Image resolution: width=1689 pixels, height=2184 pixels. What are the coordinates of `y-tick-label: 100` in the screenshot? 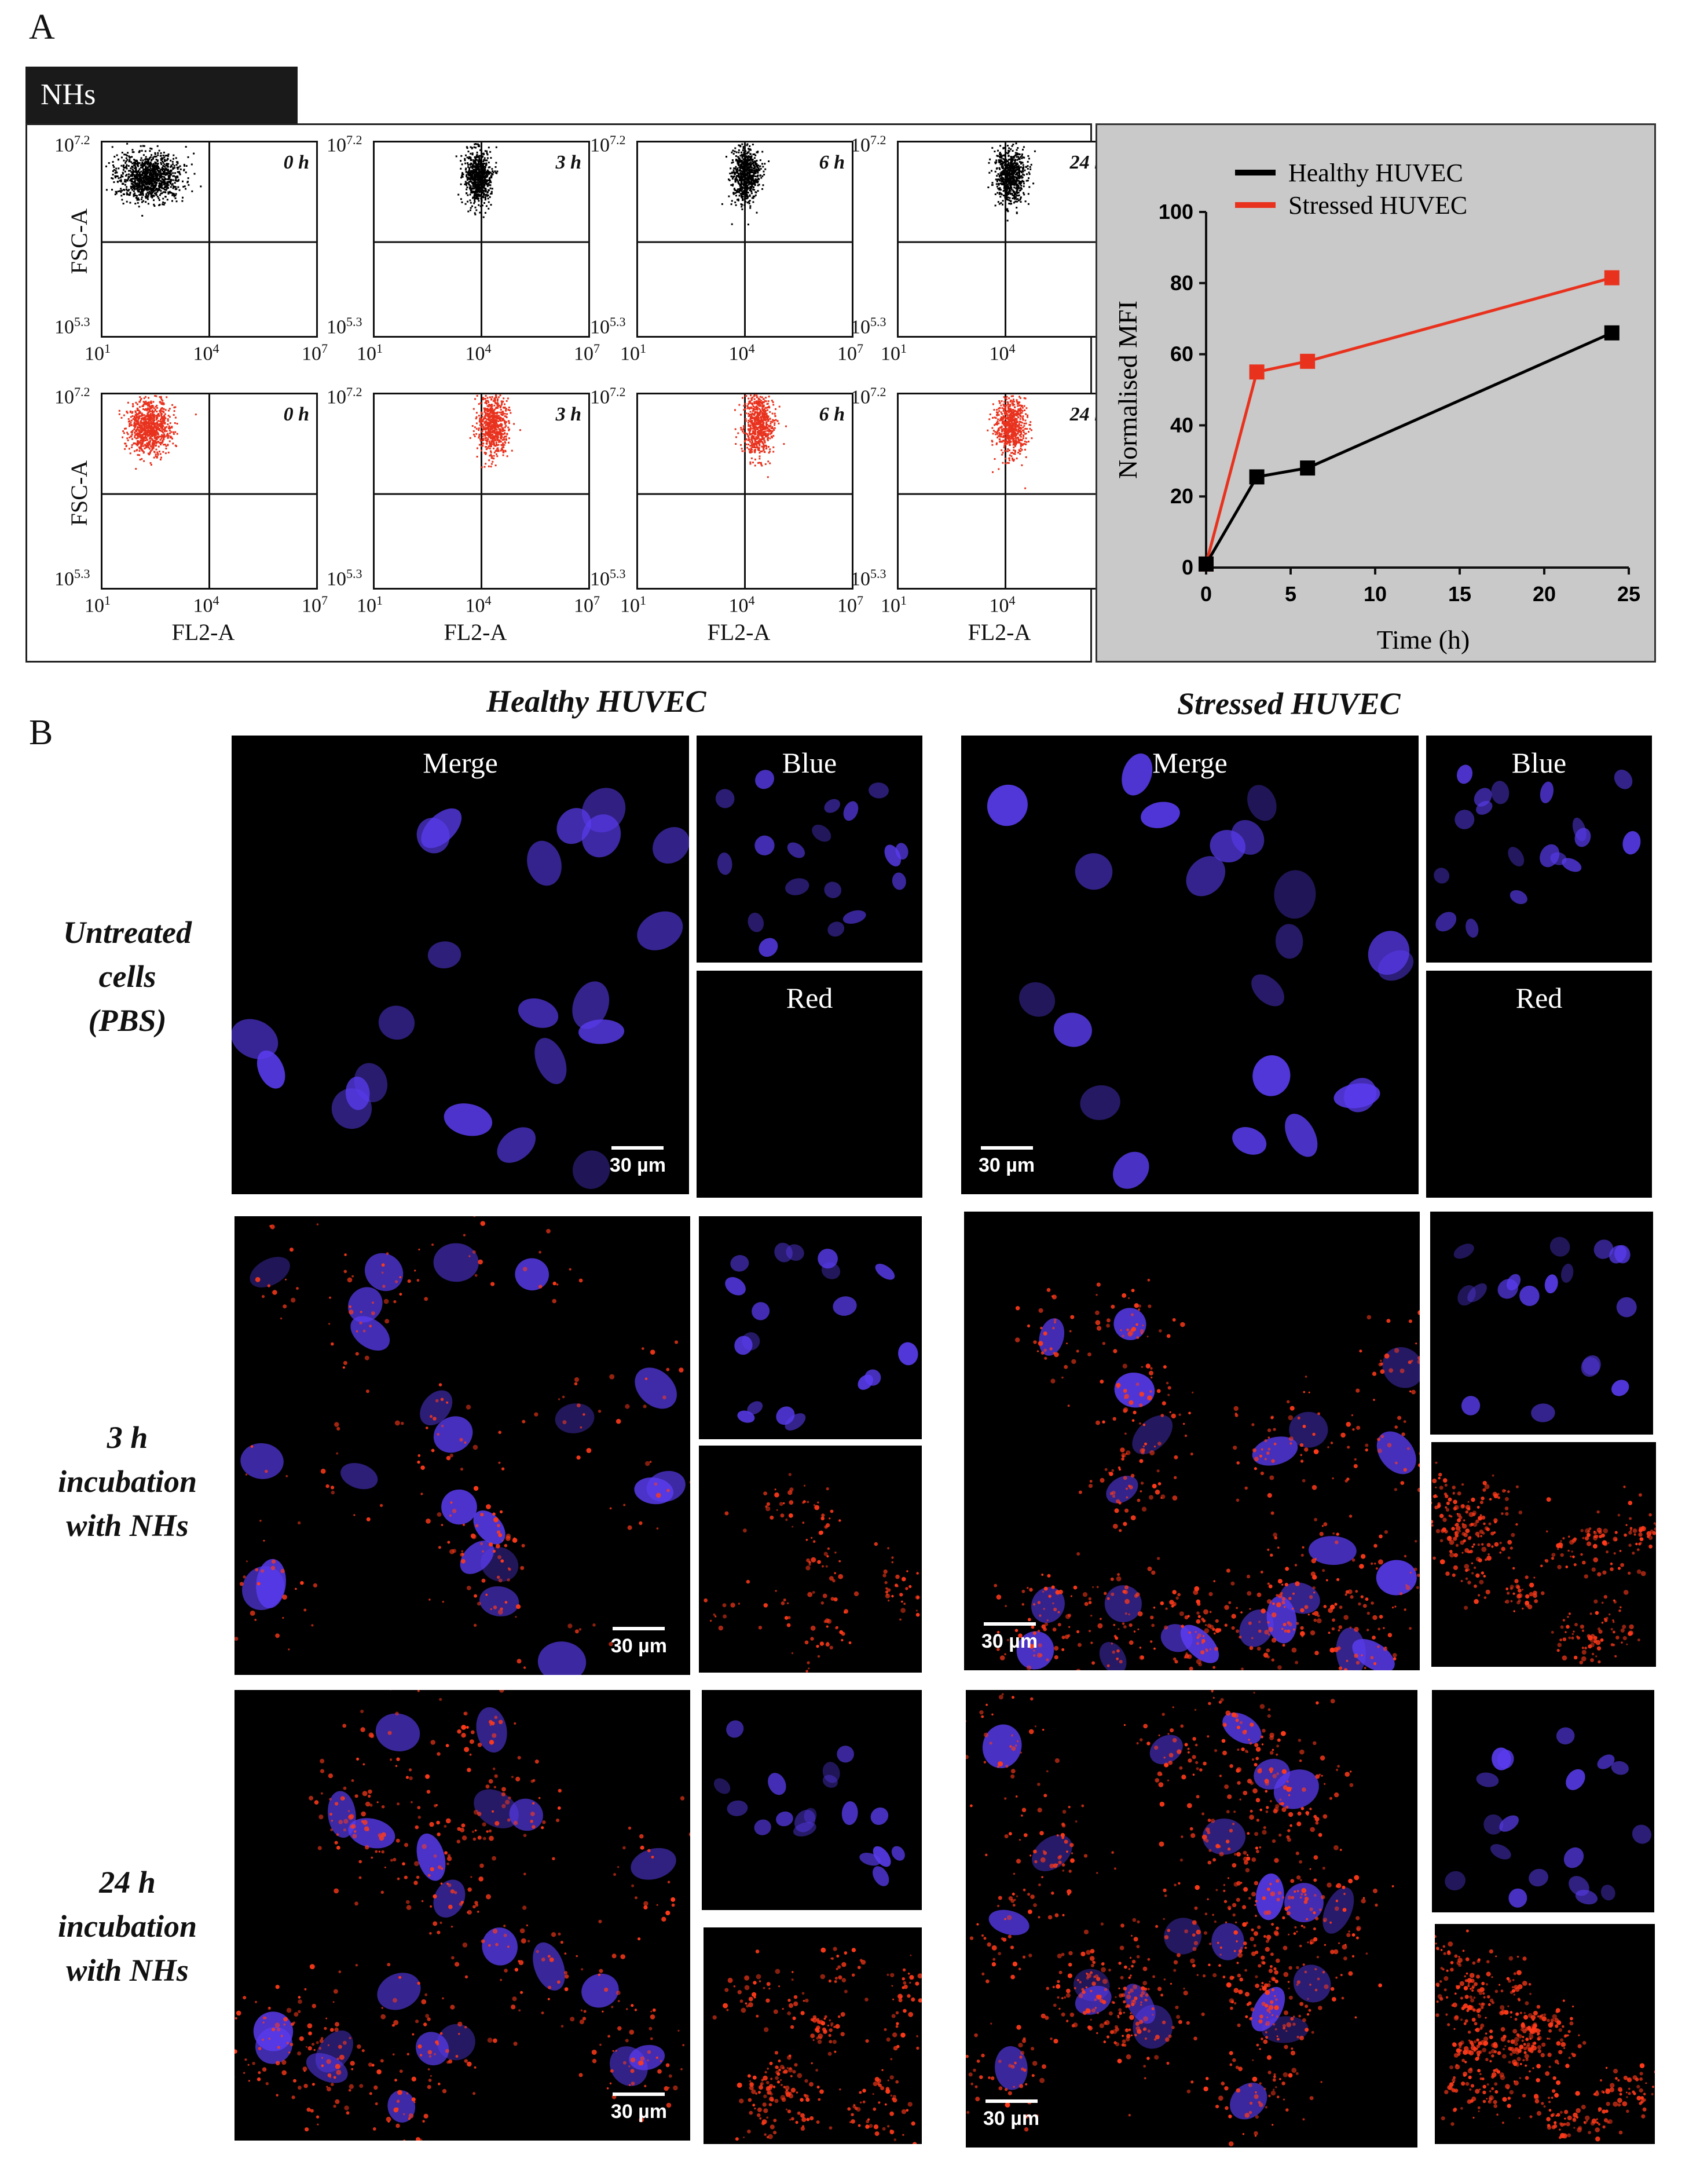 It's located at (1176, 212).